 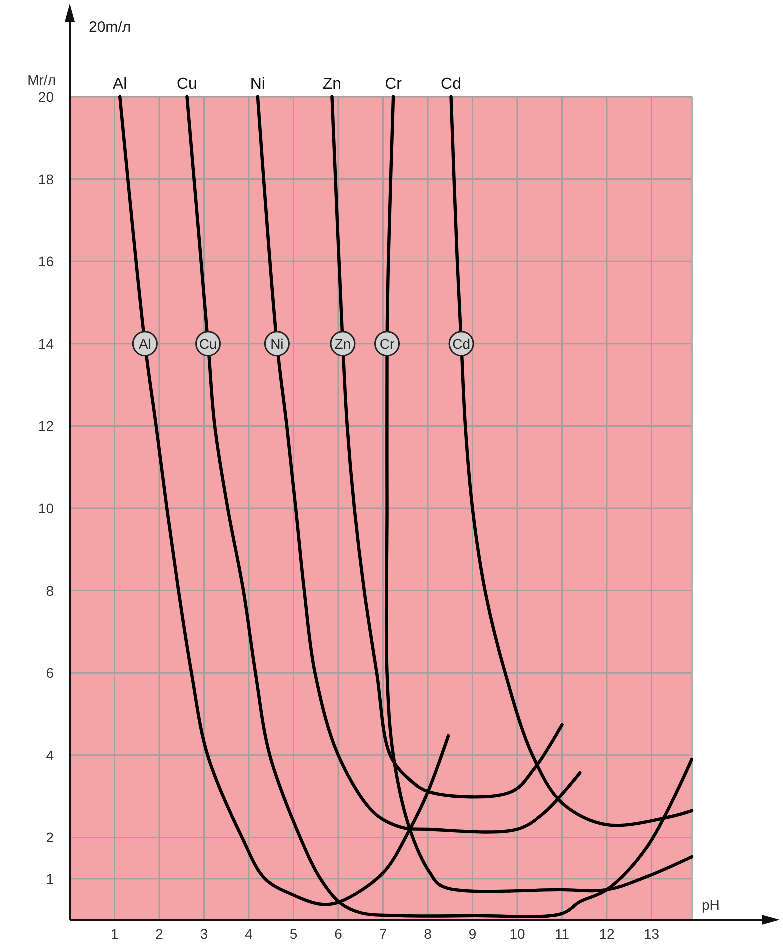 I want to click on x-tick-label: 12, so click(x=607, y=934).